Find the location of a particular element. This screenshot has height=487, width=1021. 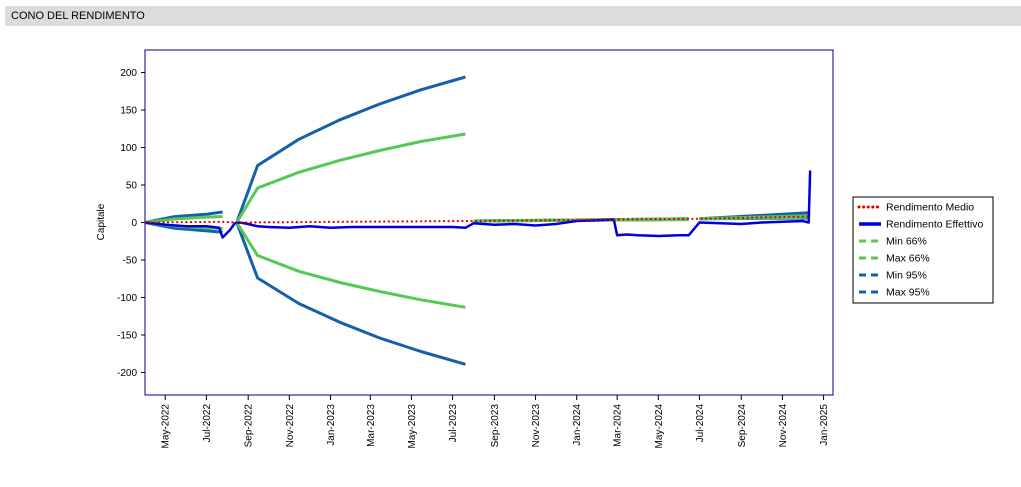

y-tick-label: 0 is located at coordinates (134, 223).